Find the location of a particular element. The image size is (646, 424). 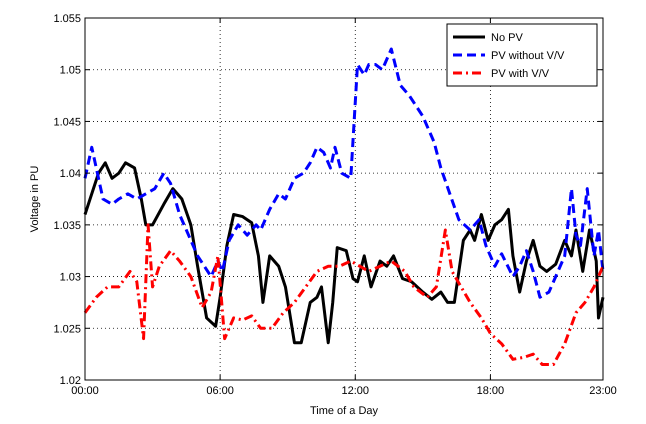

y-tick-label: 1.05 is located at coordinates (70, 70).